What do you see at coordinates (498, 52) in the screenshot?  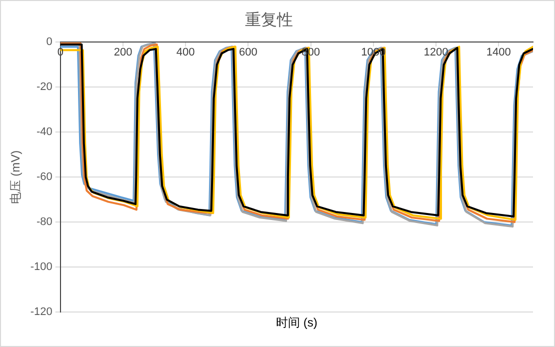 I see `x-tick-label: 1400` at bounding box center [498, 52].